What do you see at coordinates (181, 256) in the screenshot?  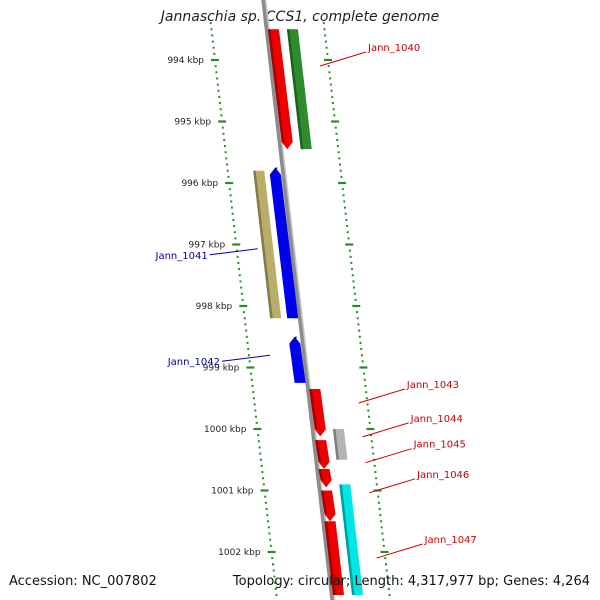 I see `gene-label: Jann_1041` at bounding box center [181, 256].